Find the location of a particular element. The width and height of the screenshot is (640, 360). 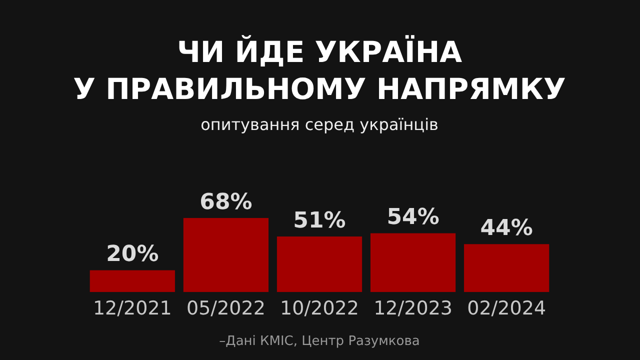

data-label: 68% is located at coordinates (226, 202).